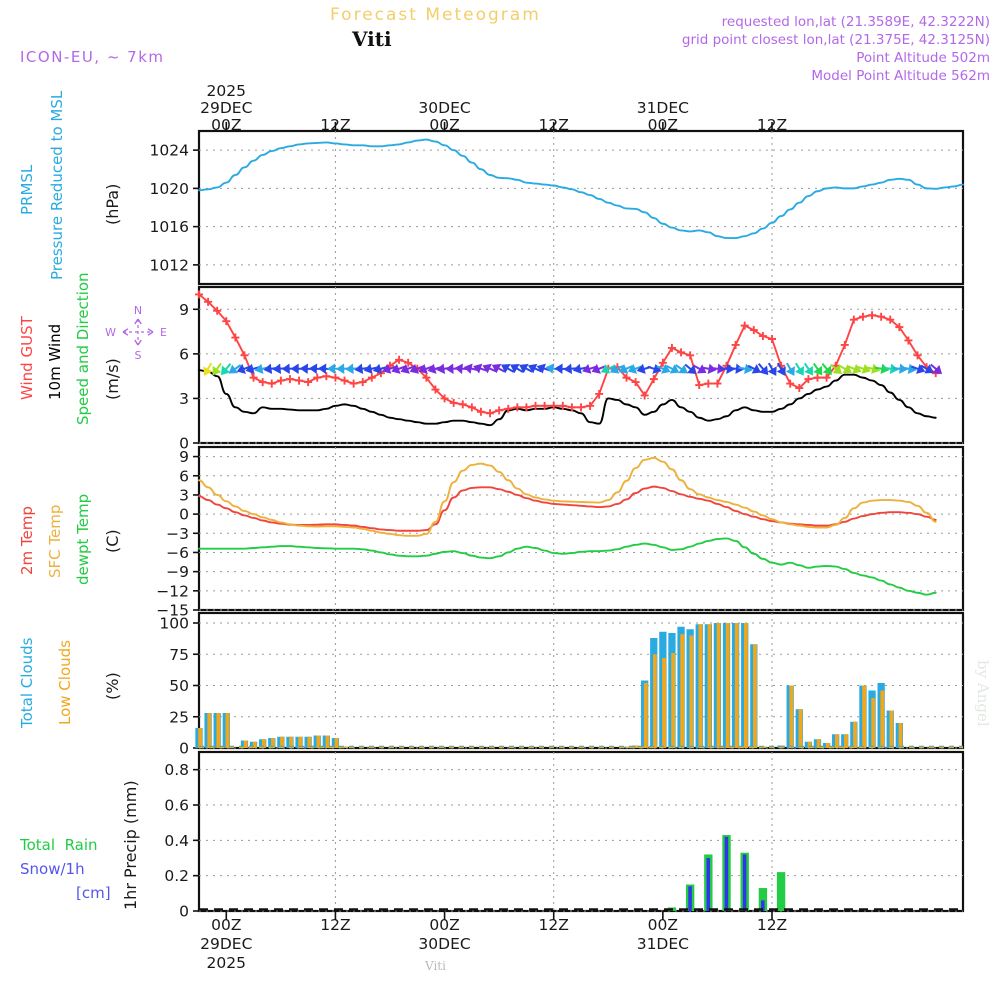 The height and width of the screenshot is (1000, 1000). What do you see at coordinates (435, 15) in the screenshot?
I see `forecast-title: Forecast Meteogram` at bounding box center [435, 15].